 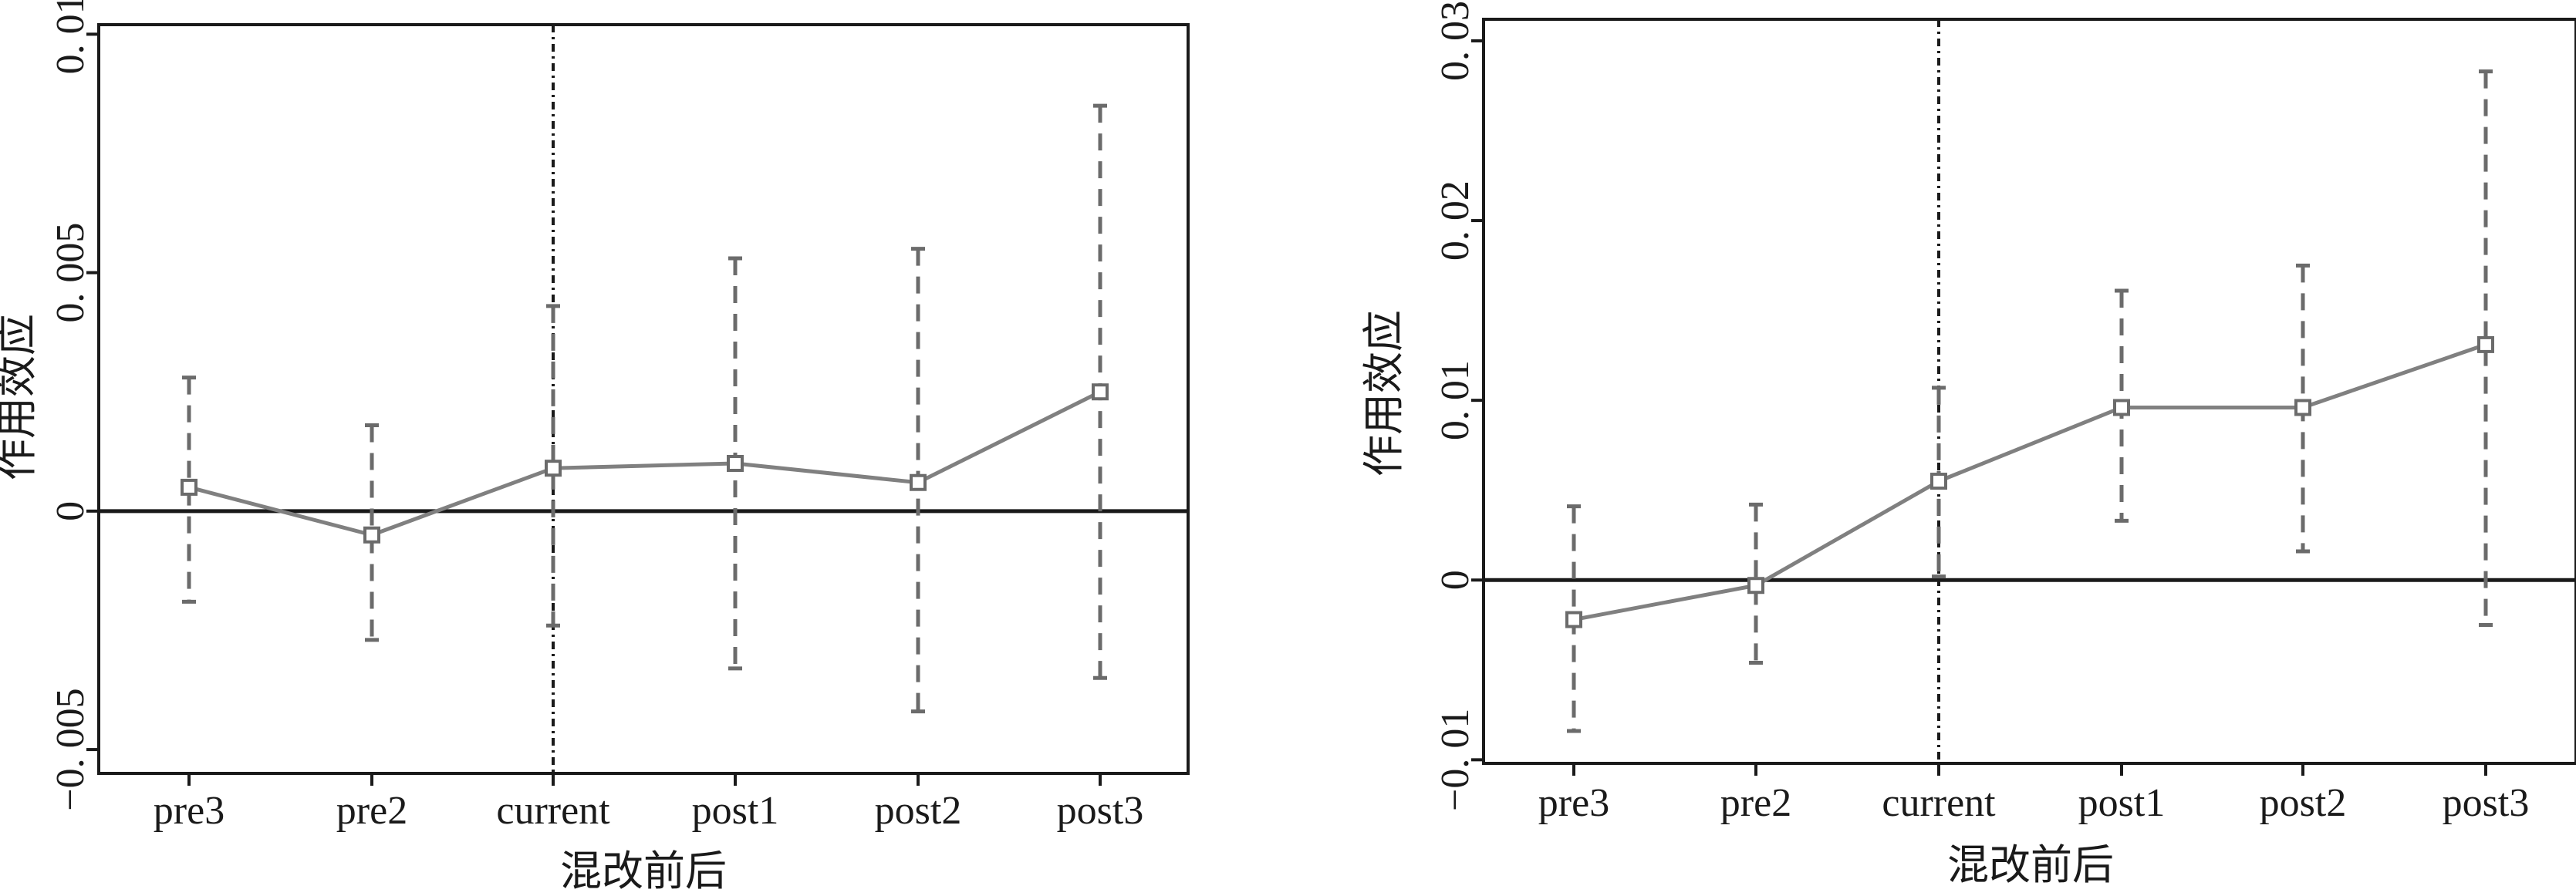 I want to click on y-tick-label: −0. 005, so click(x=71, y=749).